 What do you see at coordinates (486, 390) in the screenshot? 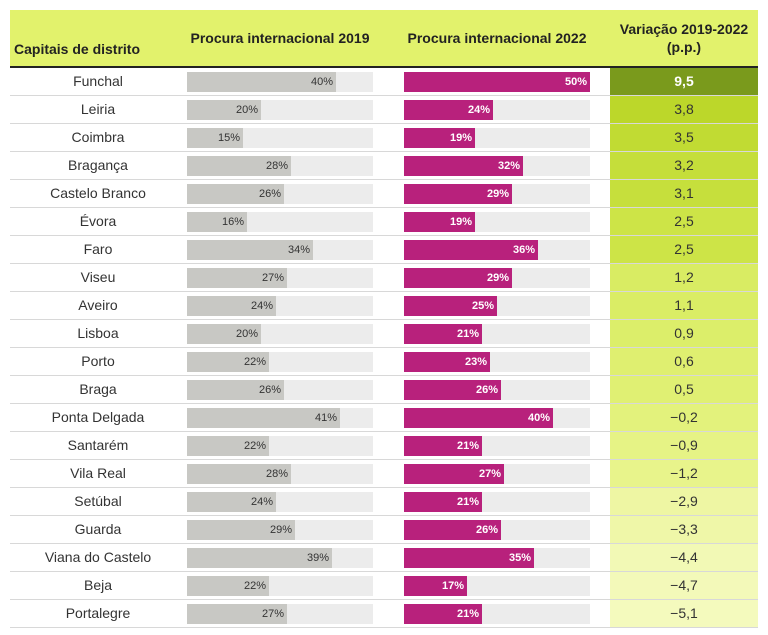
I see `bar-label-2022: 26%` at bounding box center [486, 390].